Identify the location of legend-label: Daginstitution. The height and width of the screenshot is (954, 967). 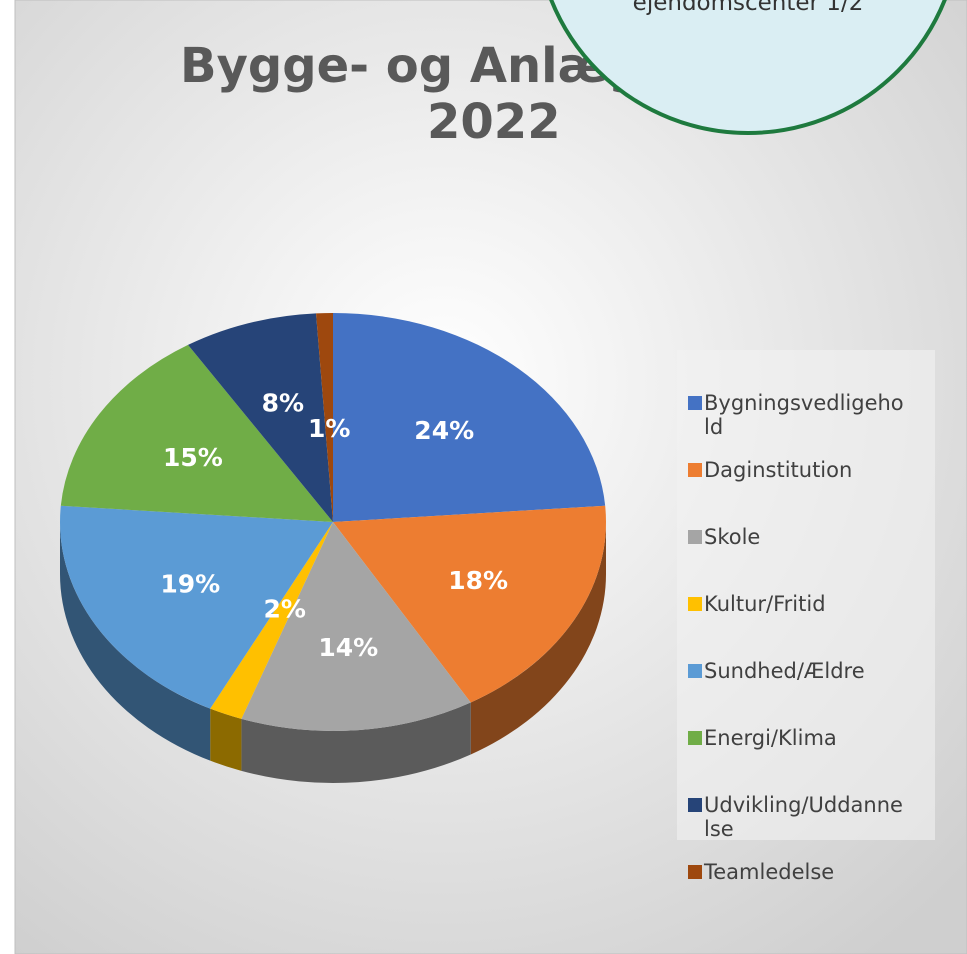
(778, 470).